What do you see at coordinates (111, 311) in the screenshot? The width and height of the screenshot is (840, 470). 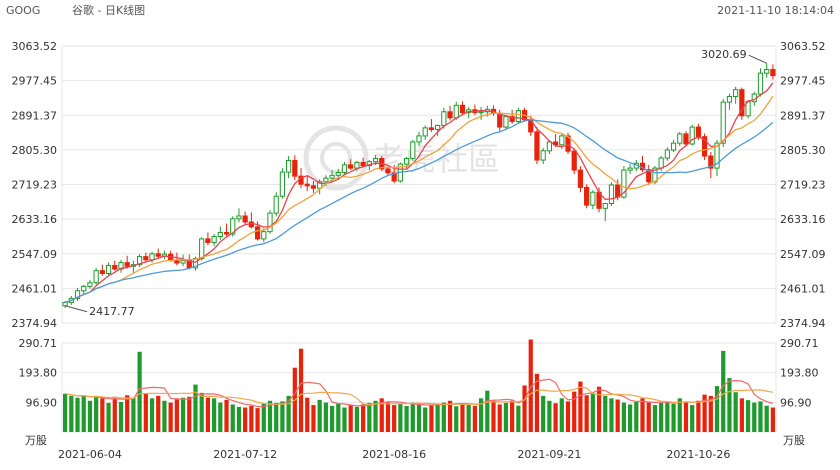 I see `low-annotation-label: 2417.77` at bounding box center [111, 311].